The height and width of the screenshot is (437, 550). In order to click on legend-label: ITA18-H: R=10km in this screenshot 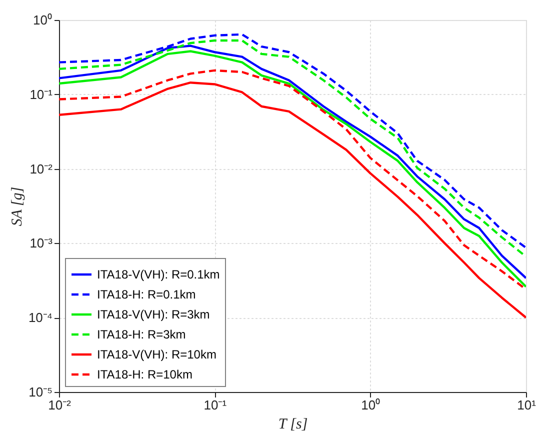, I will do `click(144, 375)`.